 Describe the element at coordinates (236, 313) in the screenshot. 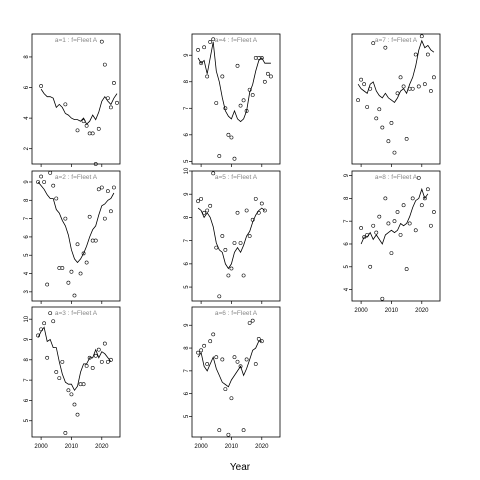

I see `panel-title: a=6 : f=Fleet A` at that location.